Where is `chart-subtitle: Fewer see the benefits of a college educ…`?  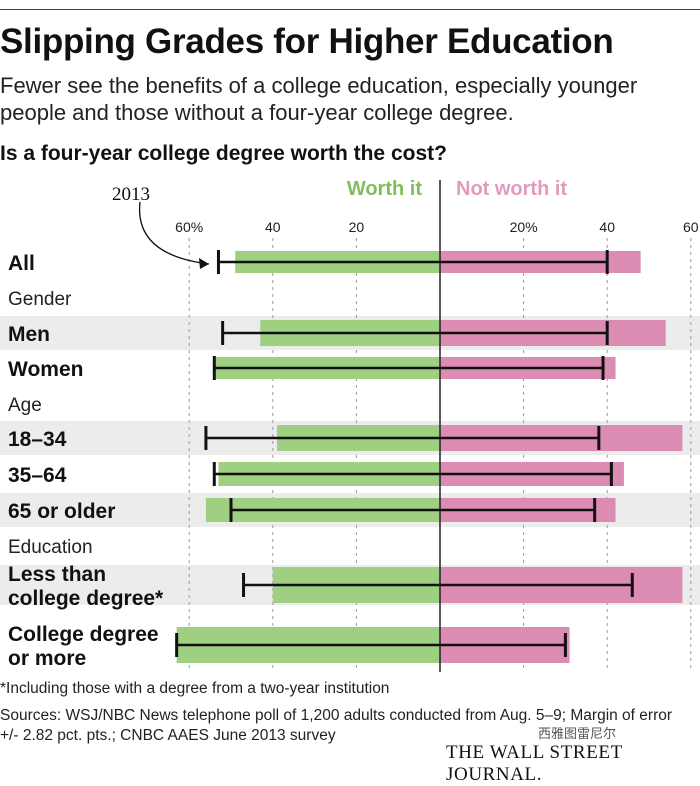 chart-subtitle: Fewer see the benefits of a college educ… is located at coordinates (319, 99).